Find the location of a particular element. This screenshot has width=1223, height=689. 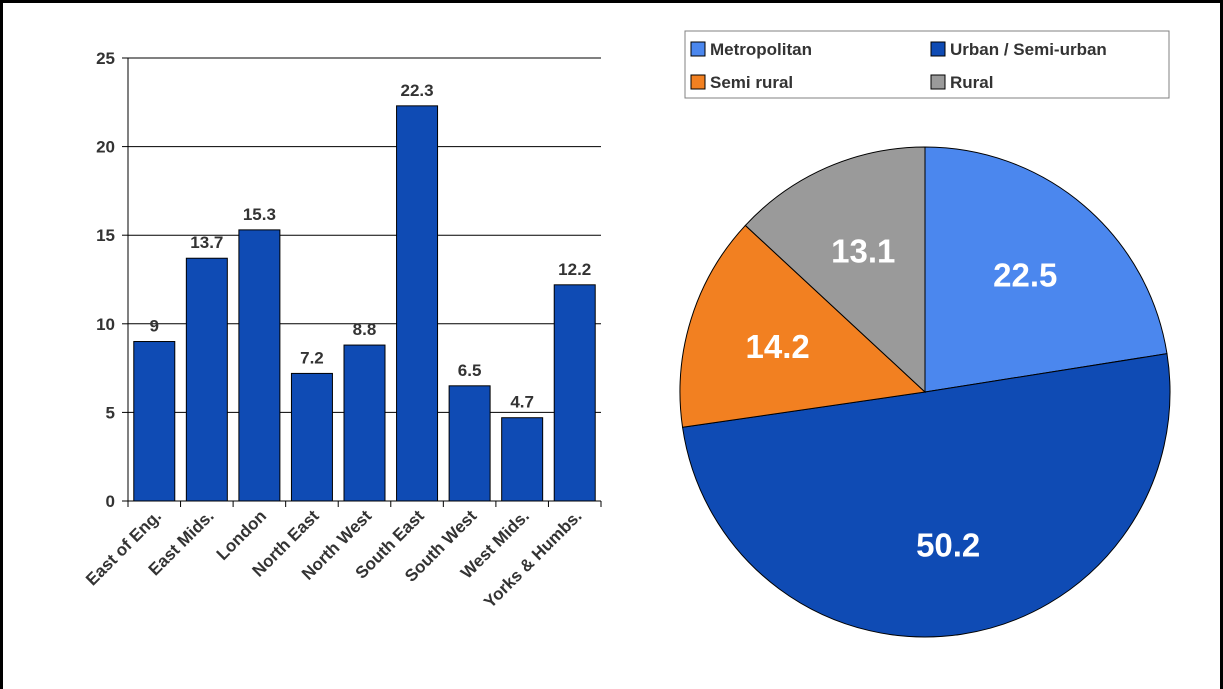

x-tick-label: Yorks & Humbs. is located at coordinates (532, 558).